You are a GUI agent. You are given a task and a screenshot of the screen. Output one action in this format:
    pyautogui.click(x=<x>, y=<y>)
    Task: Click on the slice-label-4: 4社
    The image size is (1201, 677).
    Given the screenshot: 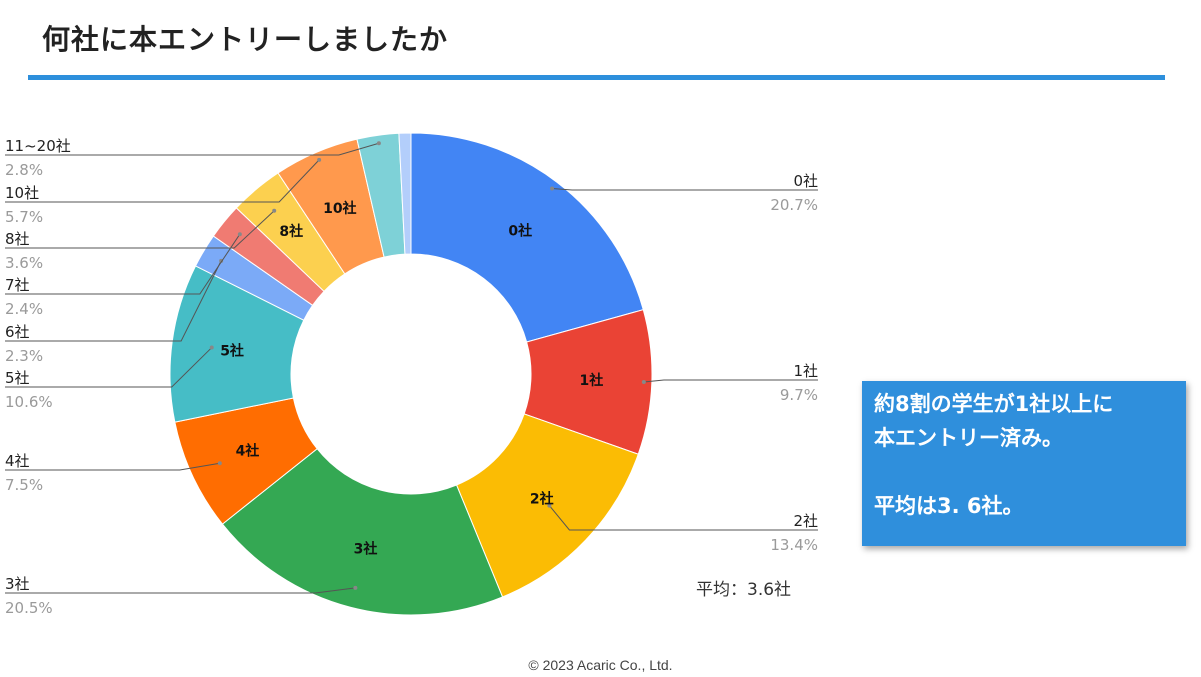 What is the action you would take?
    pyautogui.click(x=248, y=450)
    